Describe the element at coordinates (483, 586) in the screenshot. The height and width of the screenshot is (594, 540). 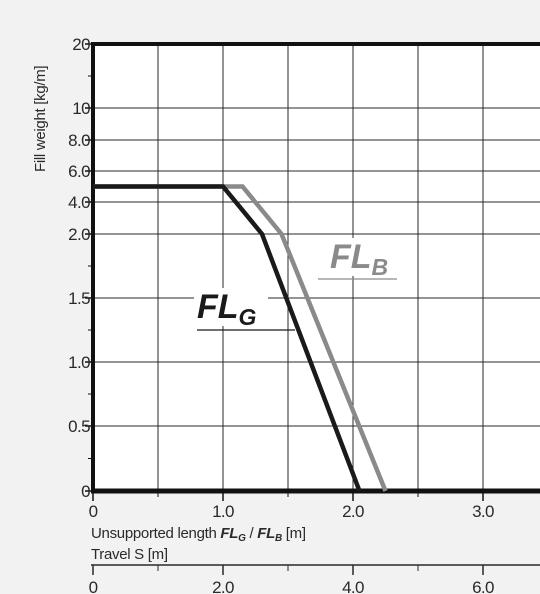
I see `x2-tick-label: 6.0` at that location.